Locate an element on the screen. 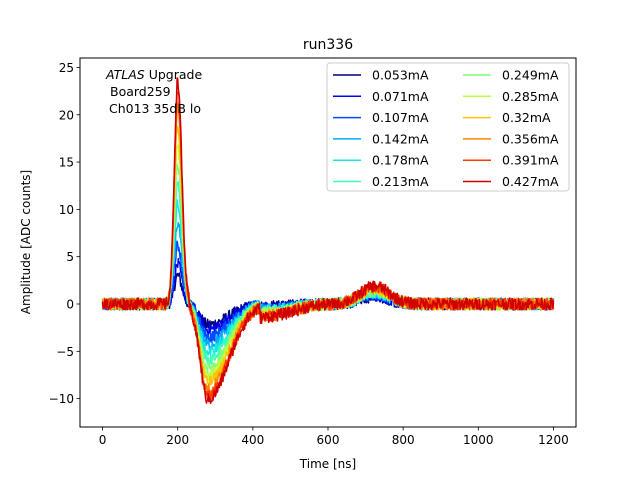 This screenshot has width=640, height=480. x-tick-label: 0 is located at coordinates (103, 440).